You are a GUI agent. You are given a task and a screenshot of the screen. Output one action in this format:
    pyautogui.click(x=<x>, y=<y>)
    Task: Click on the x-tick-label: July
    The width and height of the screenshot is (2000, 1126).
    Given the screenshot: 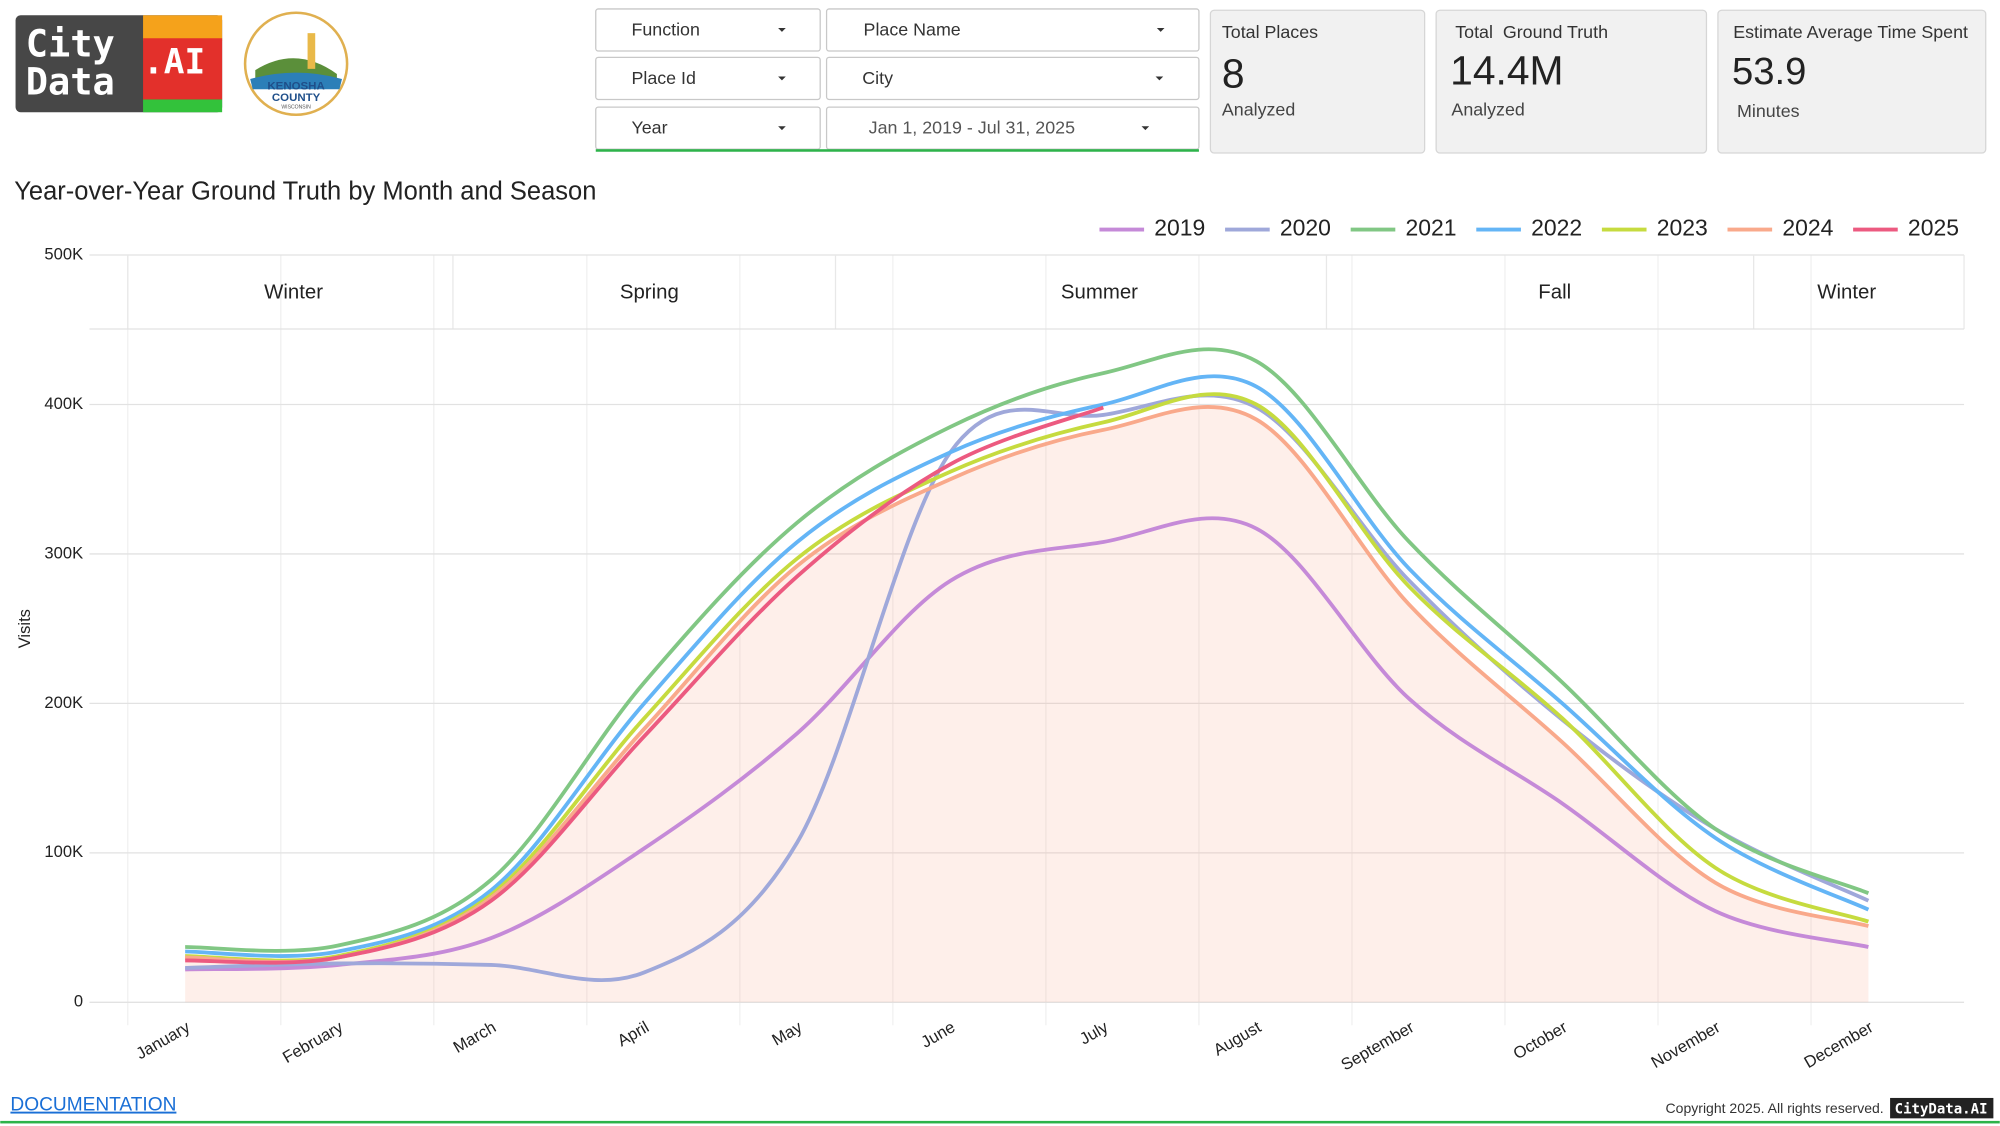 What is the action you would take?
    pyautogui.click(x=1094, y=1033)
    